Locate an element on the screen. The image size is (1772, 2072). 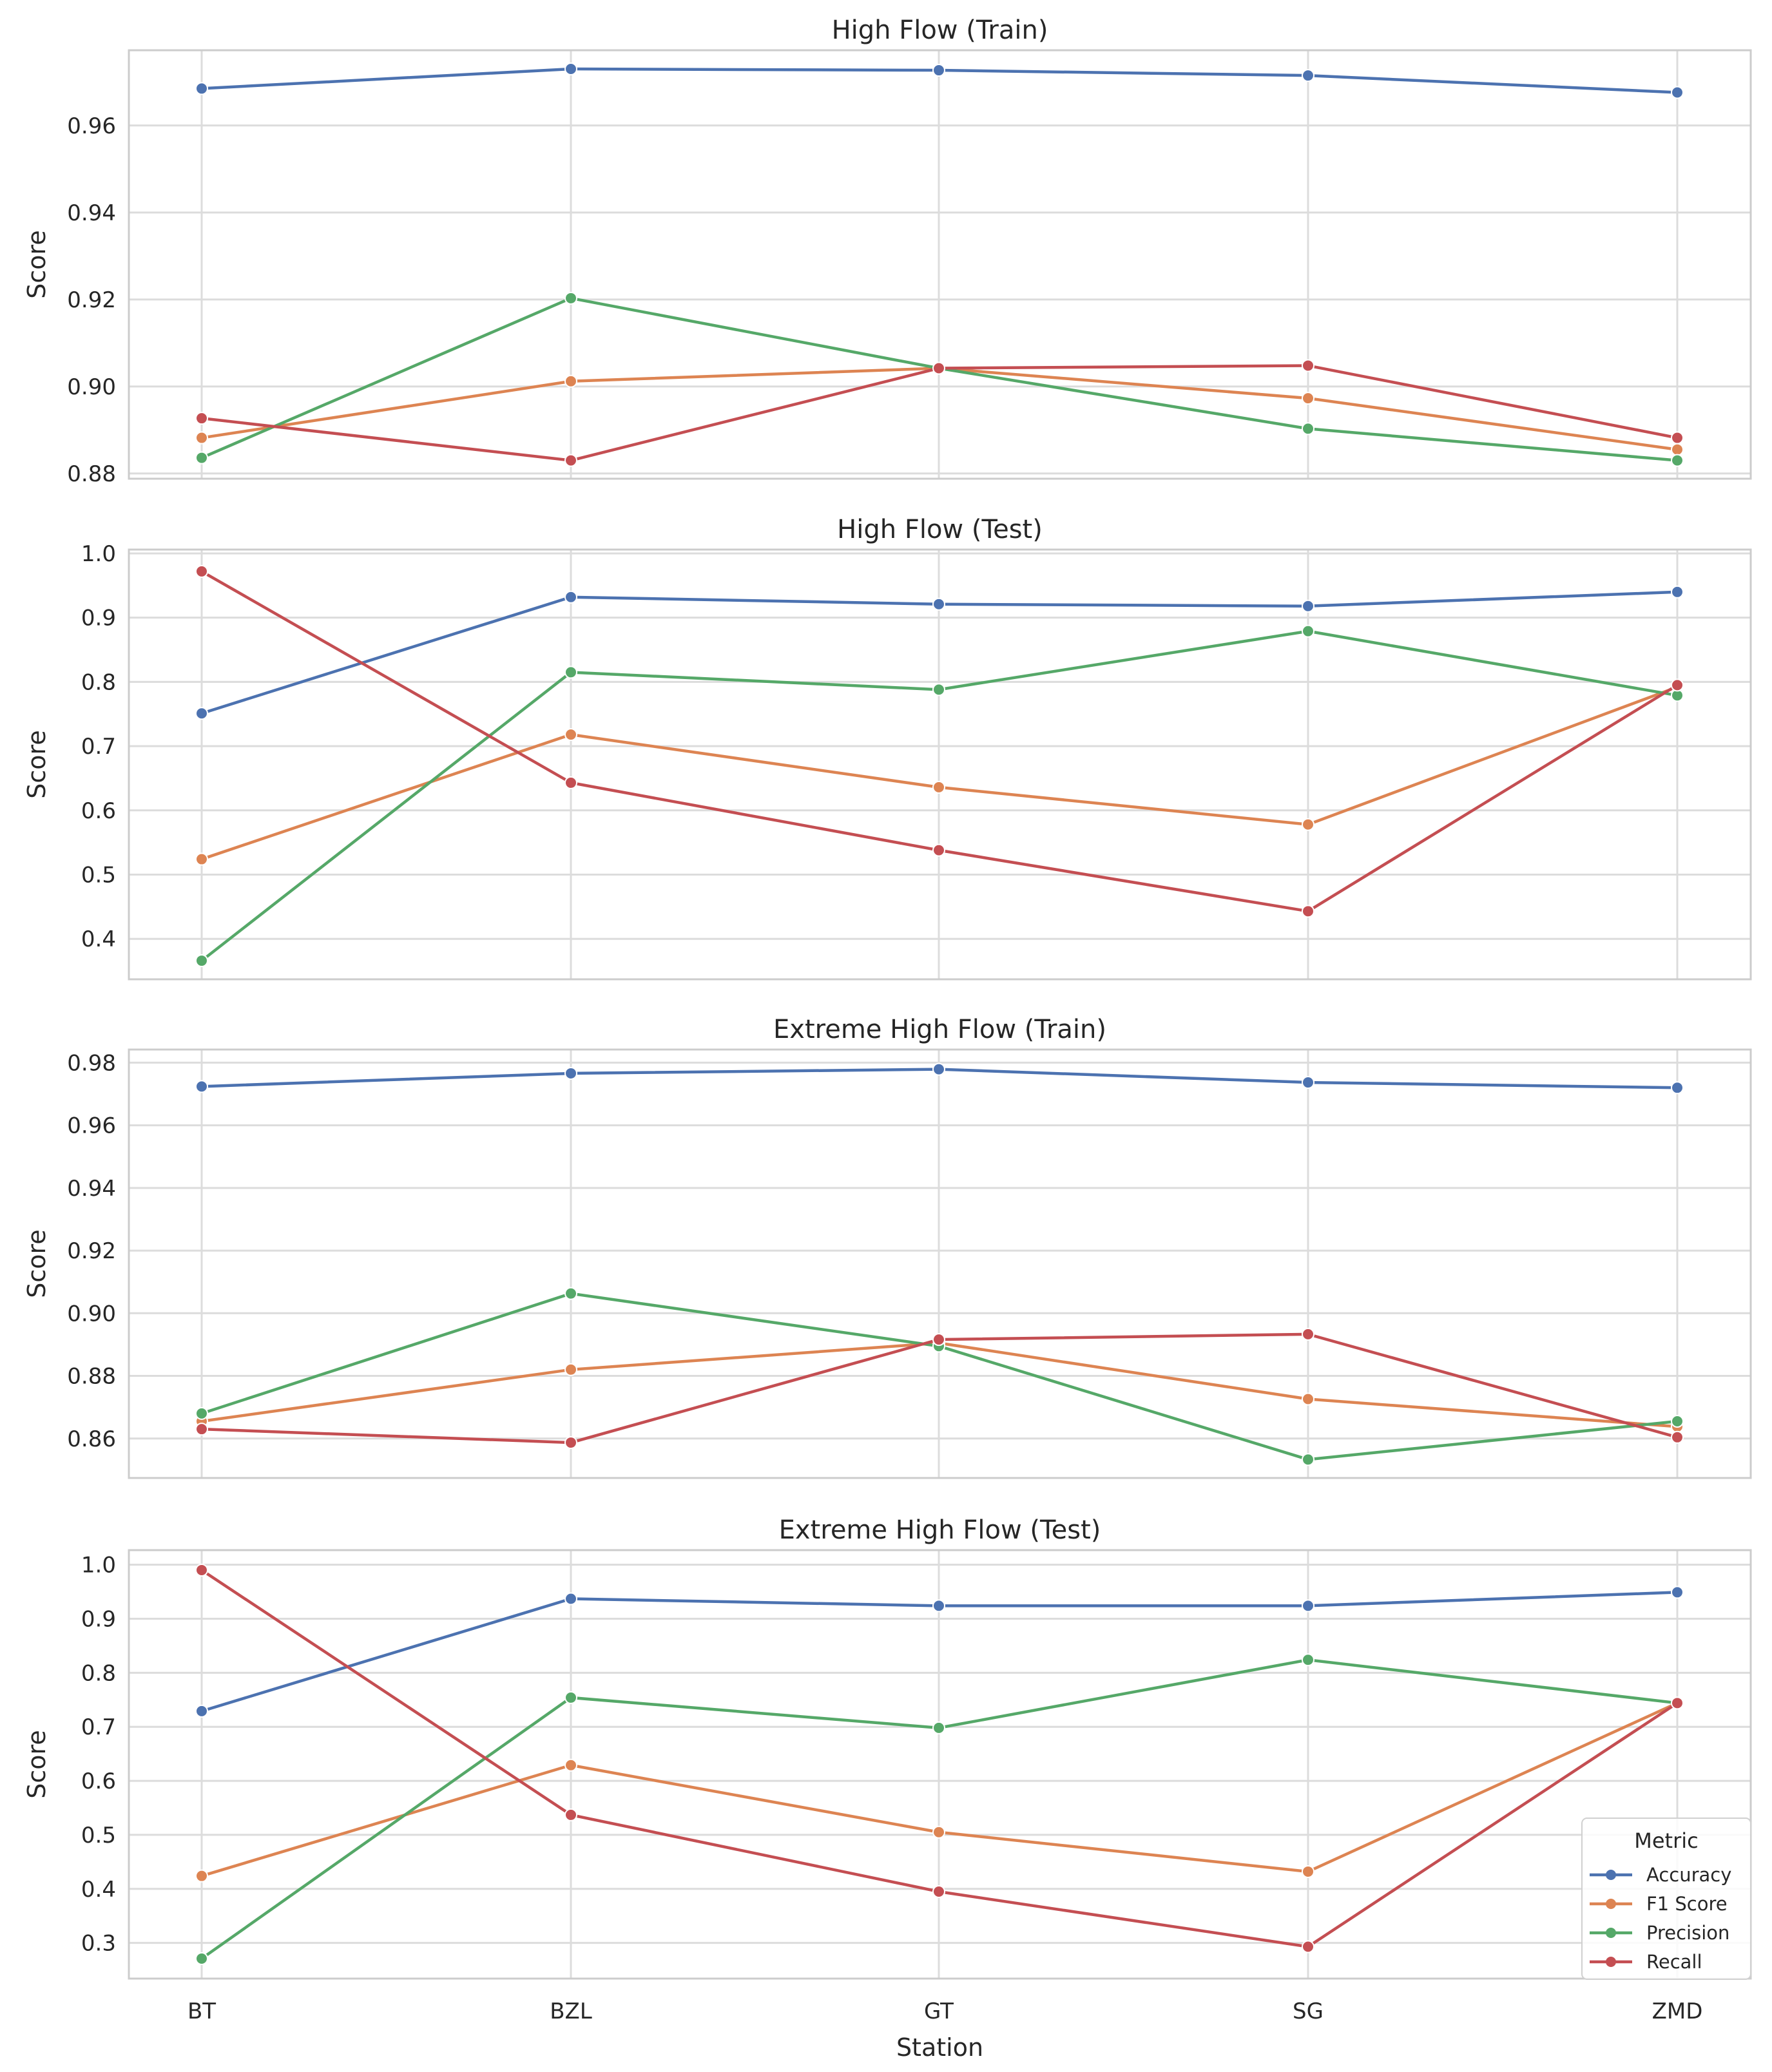
y-tick-label: 0.88 is located at coordinates (91, 1377).